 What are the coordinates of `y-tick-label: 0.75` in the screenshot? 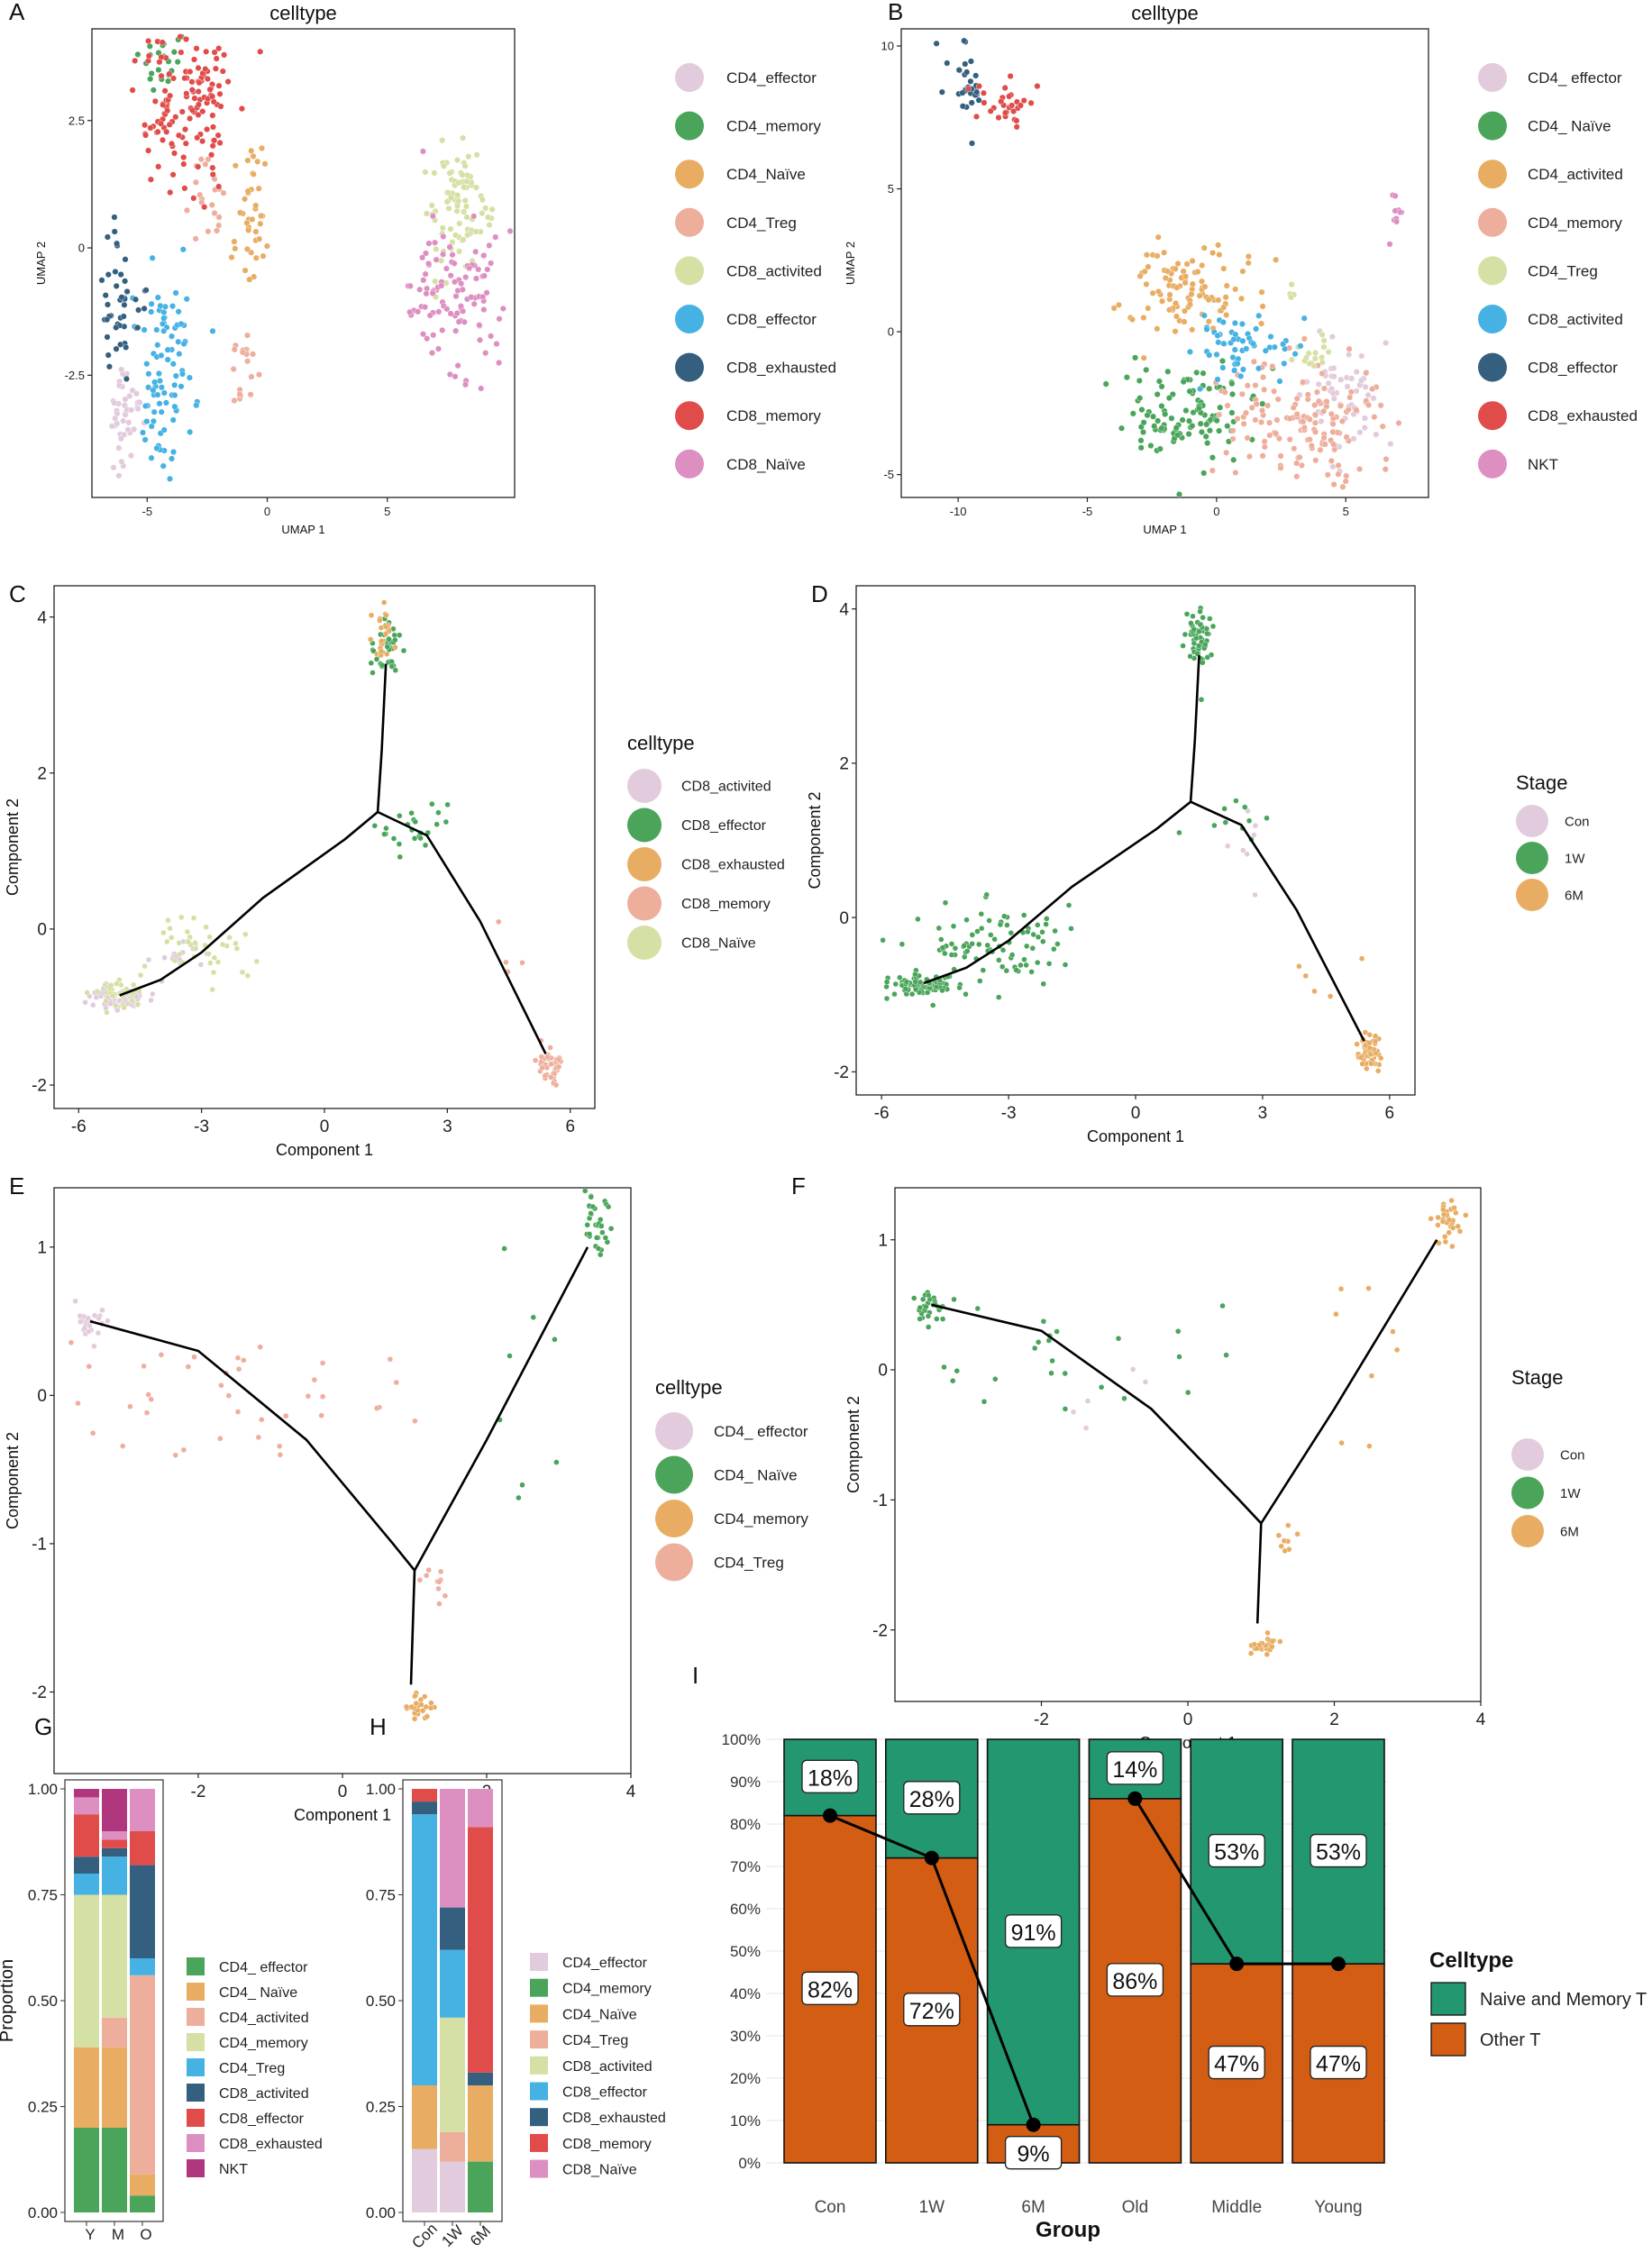 It's located at (381, 1895).